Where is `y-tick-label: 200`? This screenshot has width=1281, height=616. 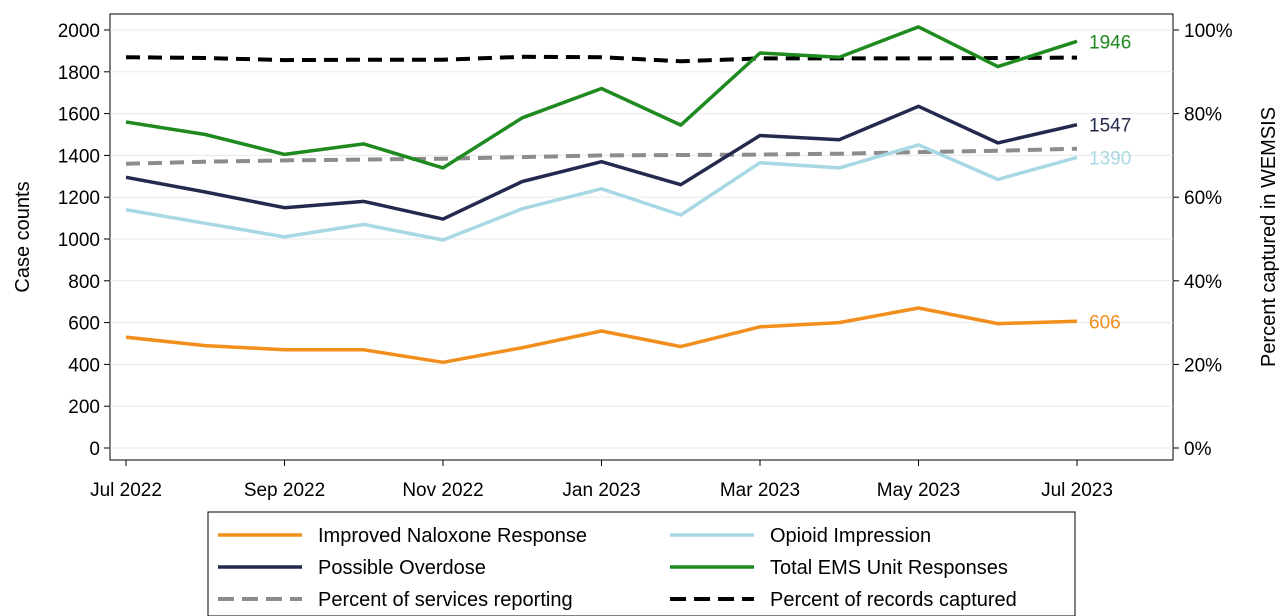 y-tick-label: 200 is located at coordinates (84, 407).